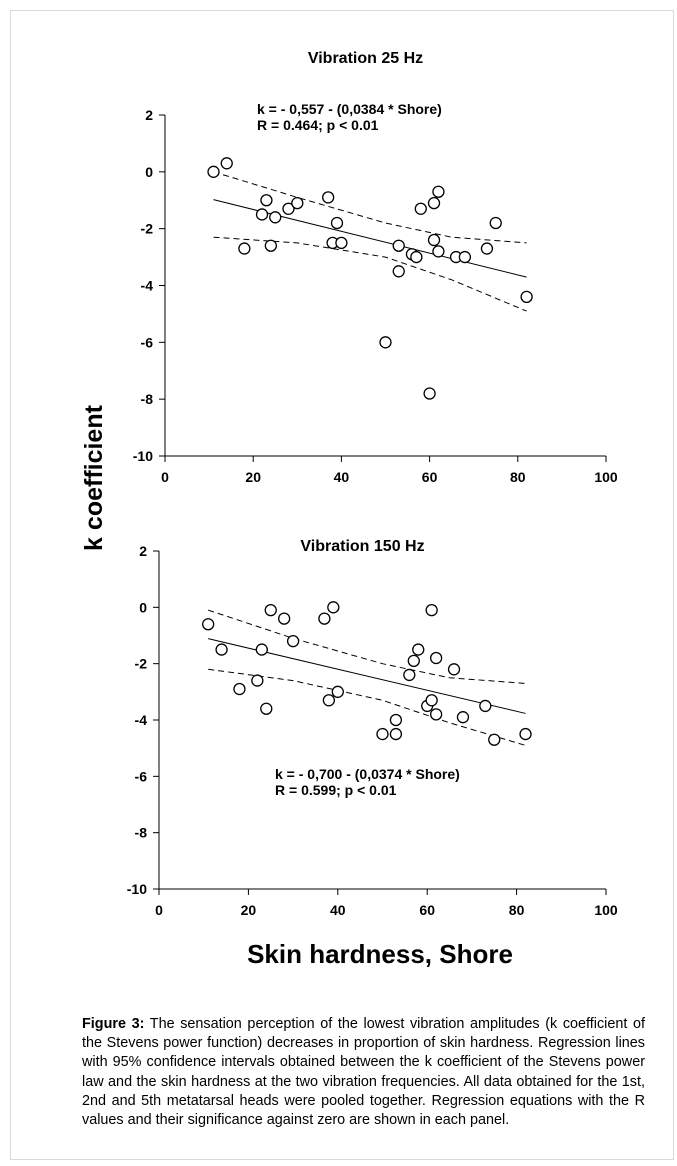  Describe the element at coordinates (365, 58) in the screenshot. I see `panel-title: Vibration 25 Hz` at that location.